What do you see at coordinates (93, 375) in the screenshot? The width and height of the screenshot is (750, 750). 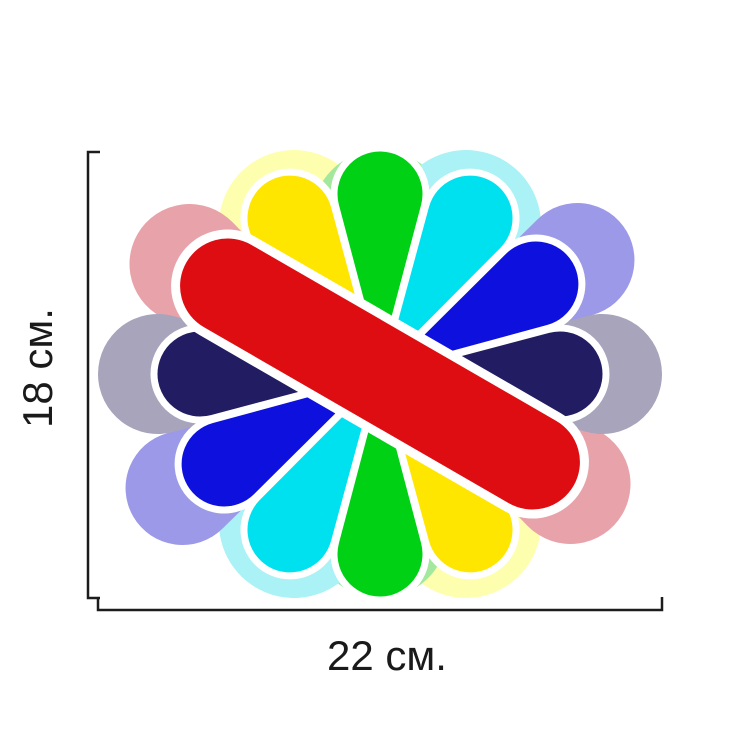 I see `height-dimension-line` at bounding box center [93, 375].